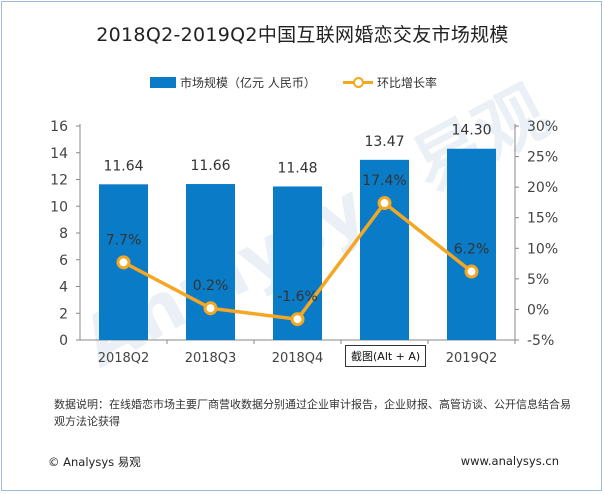  What do you see at coordinates (63, 261) in the screenshot?
I see `y-tick-label-left: 6` at bounding box center [63, 261].